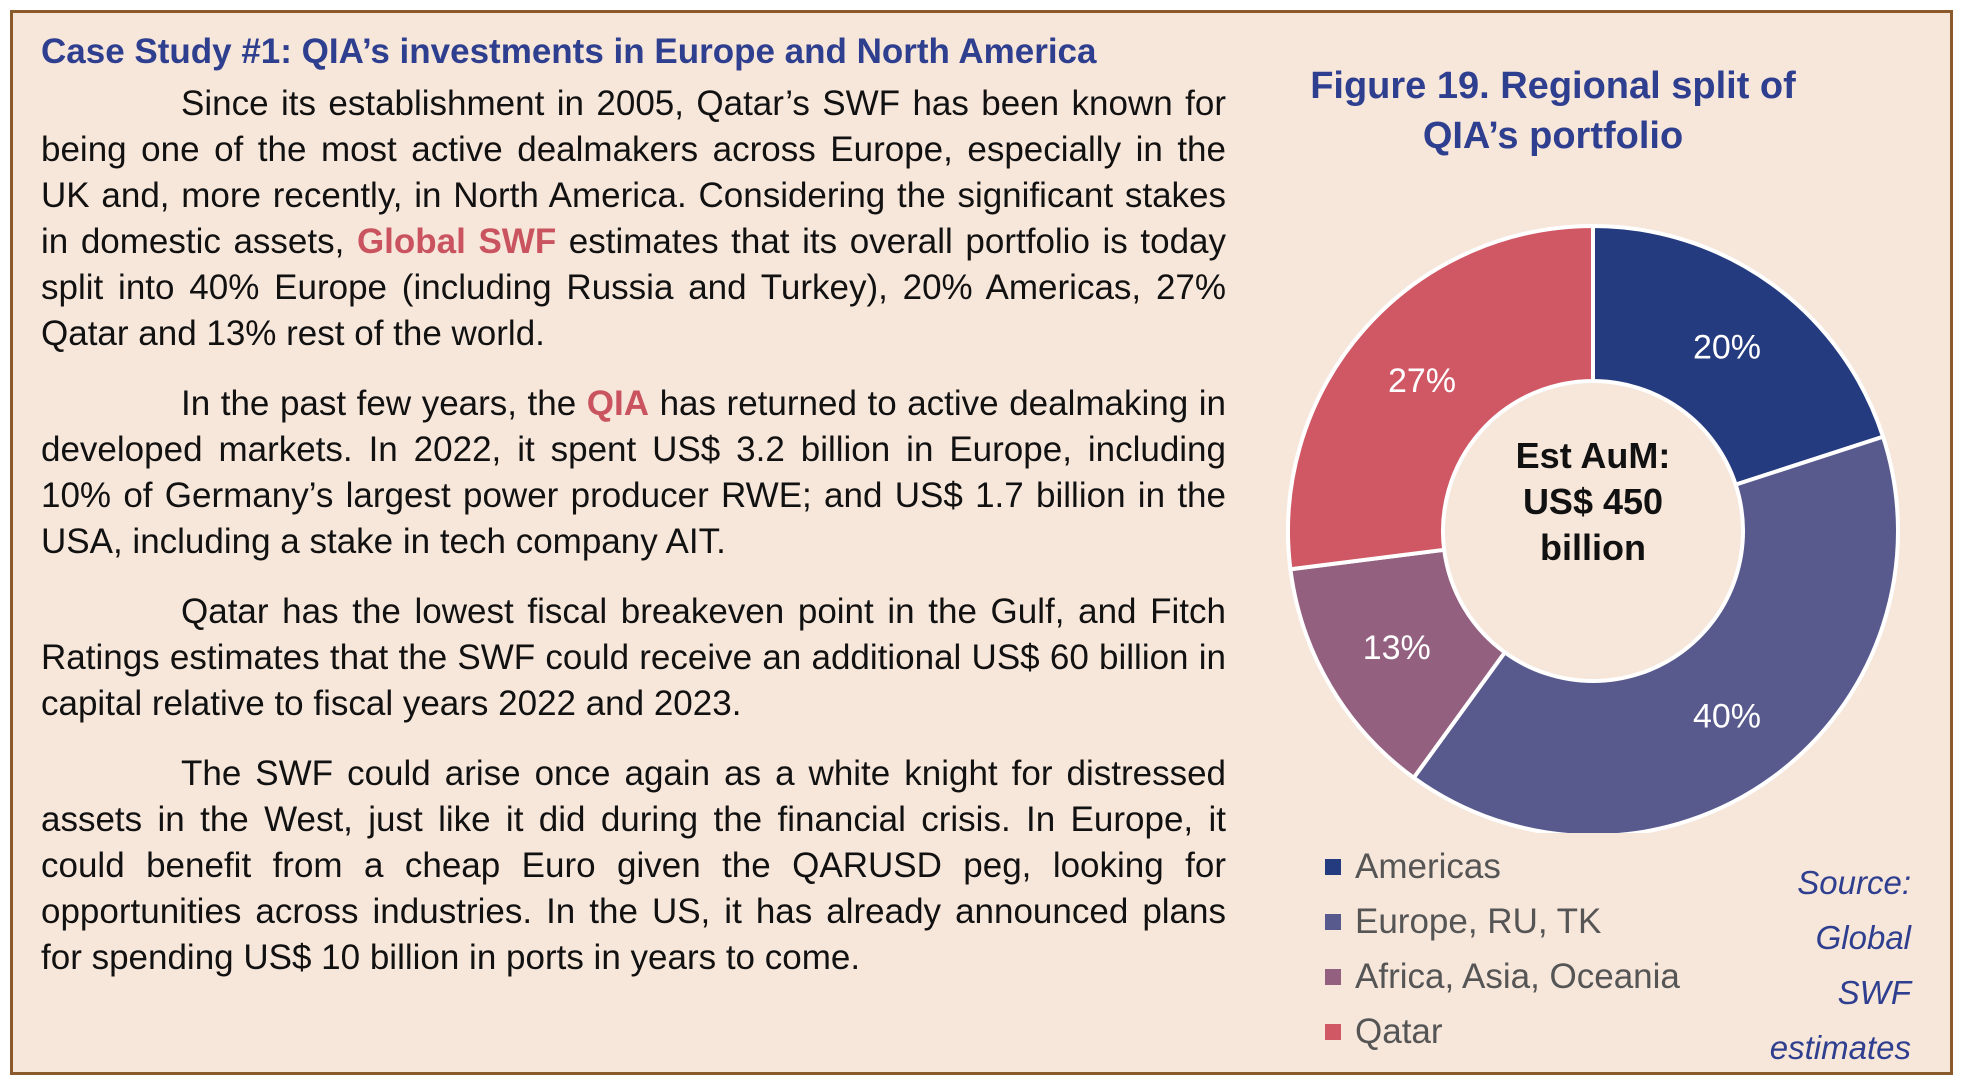 This screenshot has height=1092, width=1968. Describe the element at coordinates (1593, 547) in the screenshot. I see `center-label-line-3: billion` at that location.